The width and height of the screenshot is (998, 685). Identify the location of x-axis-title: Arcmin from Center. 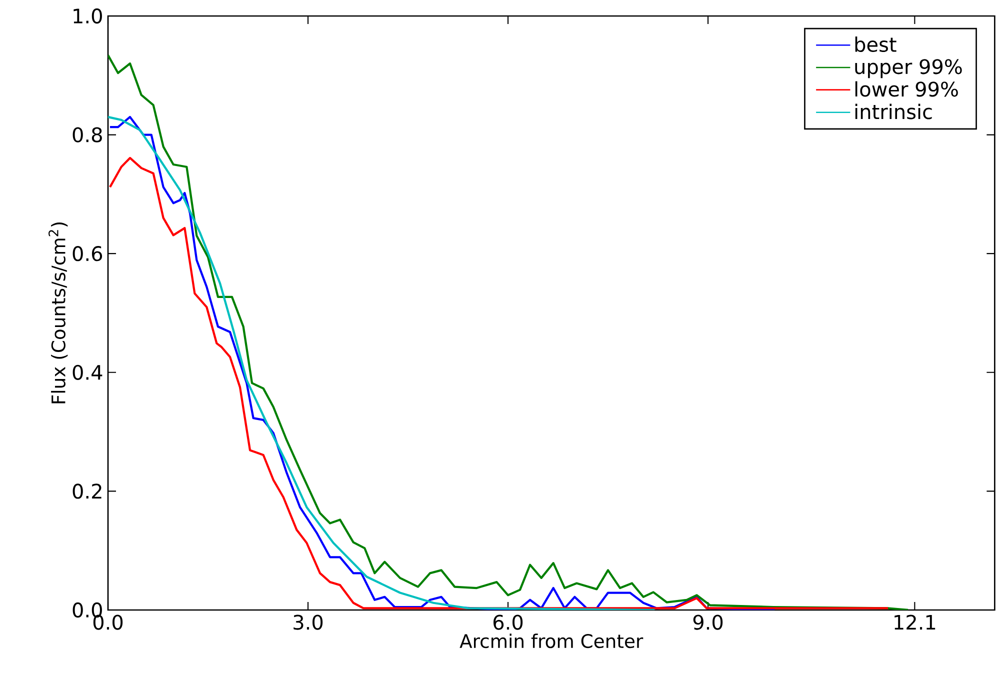
(552, 641).